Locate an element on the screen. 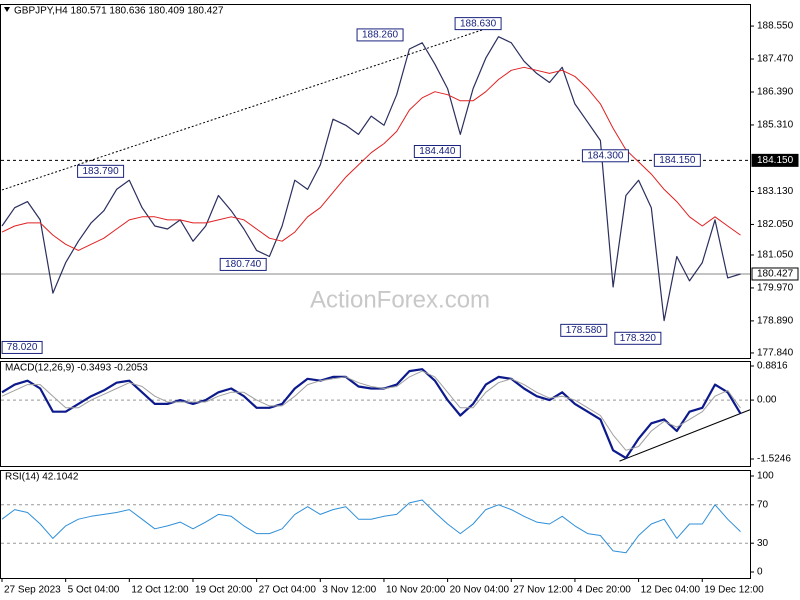 The height and width of the screenshot is (600, 800). x-tick-label: 12 Dec 04:00 is located at coordinates (671, 590).